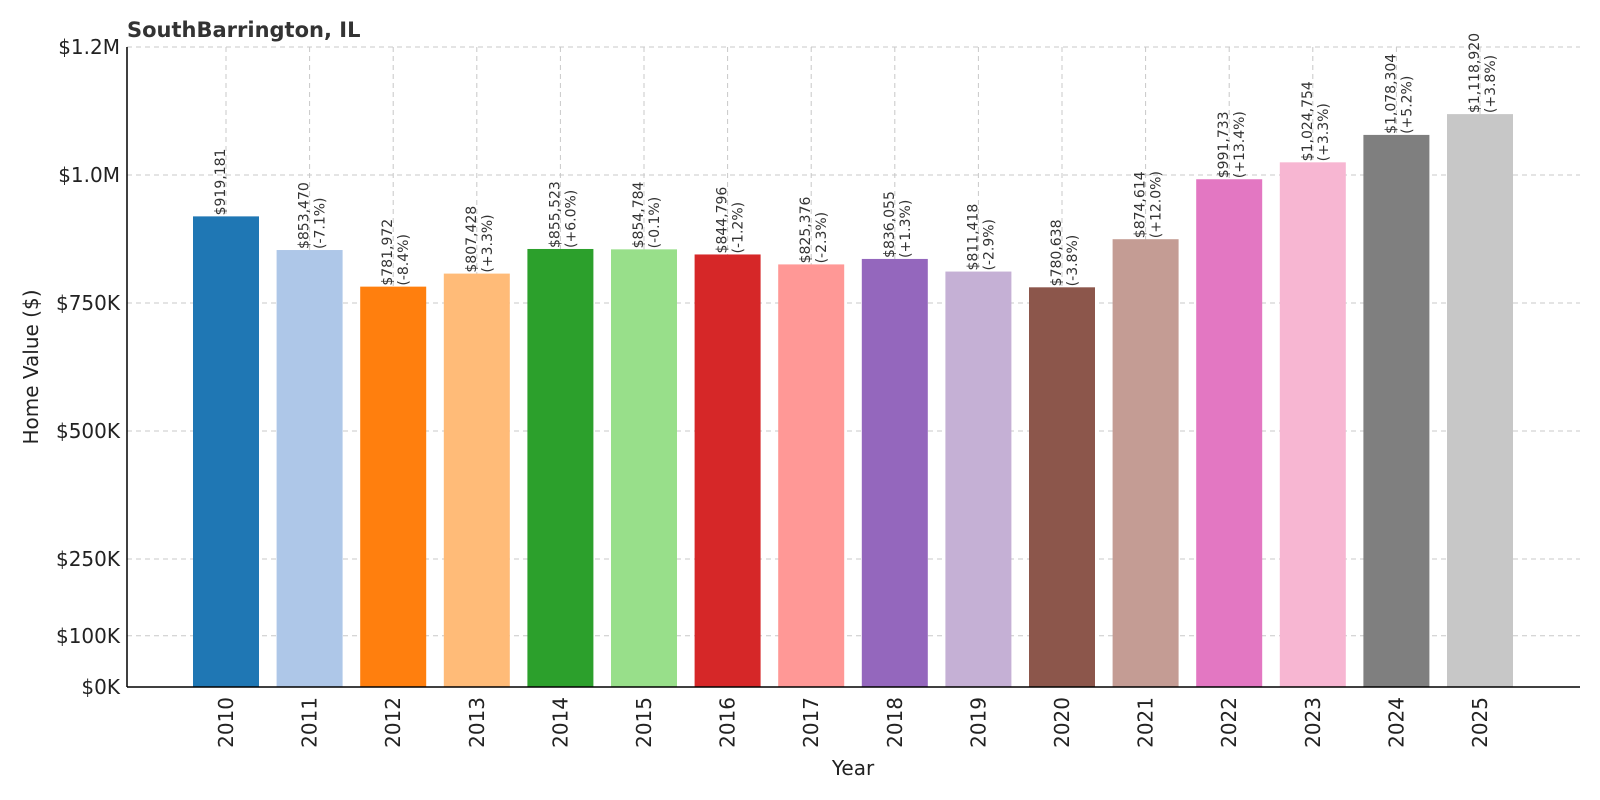 The height and width of the screenshot is (800, 1600). What do you see at coordinates (1229, 433) in the screenshot?
I see `bar-2022` at bounding box center [1229, 433].